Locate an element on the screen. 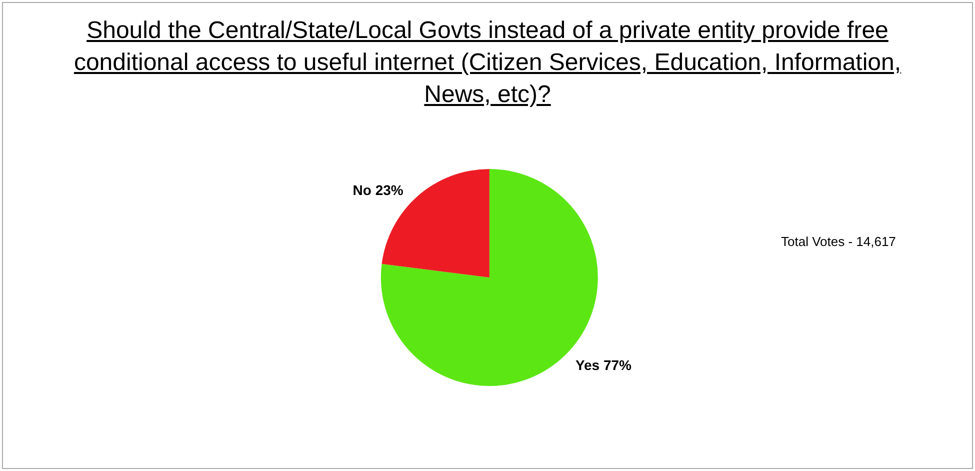  slice-label: Yes 77% is located at coordinates (603, 364).